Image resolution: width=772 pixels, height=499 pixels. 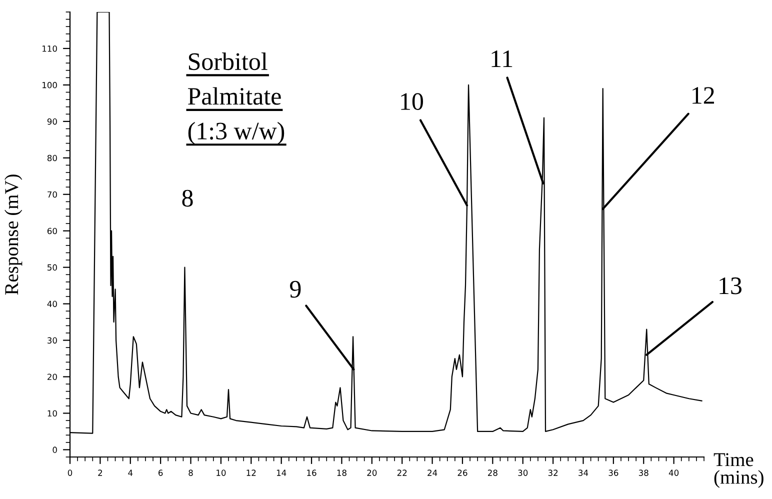 What do you see at coordinates (52, 231) in the screenshot?
I see `y-tick-label: 60` at bounding box center [52, 231].